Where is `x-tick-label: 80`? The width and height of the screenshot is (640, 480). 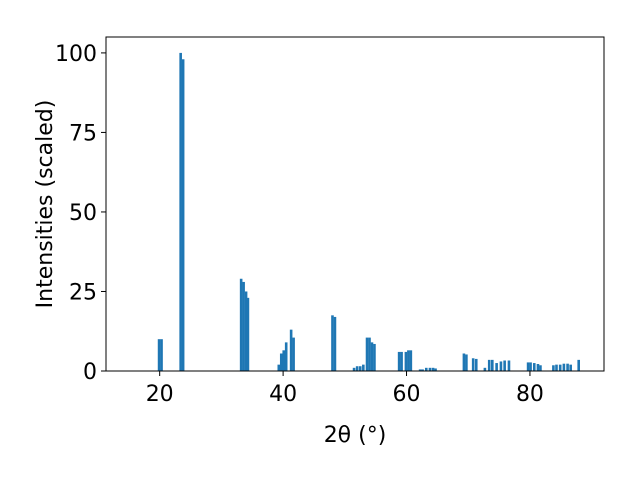
x-tick-label: 80 is located at coordinates (530, 394).